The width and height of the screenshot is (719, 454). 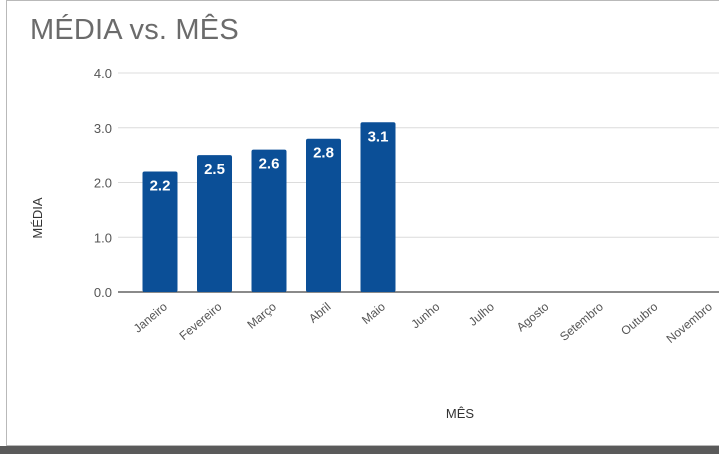 I want to click on x-tick-label: Novembro, so click(x=690, y=322).